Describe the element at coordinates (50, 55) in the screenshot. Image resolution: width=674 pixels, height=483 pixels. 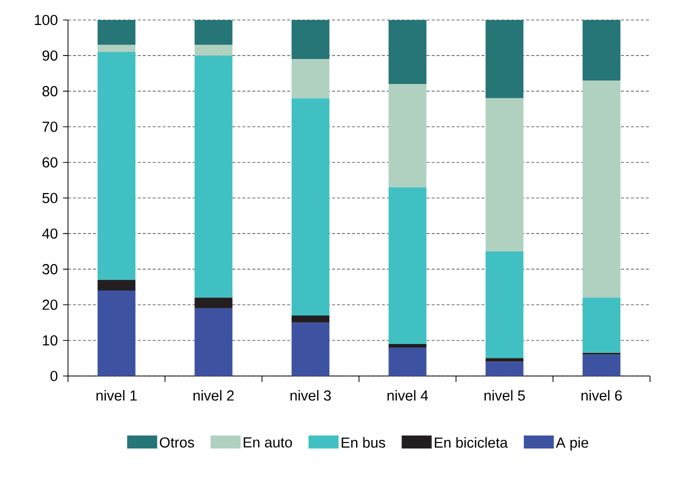
I see `y-tick-label: 90` at that location.